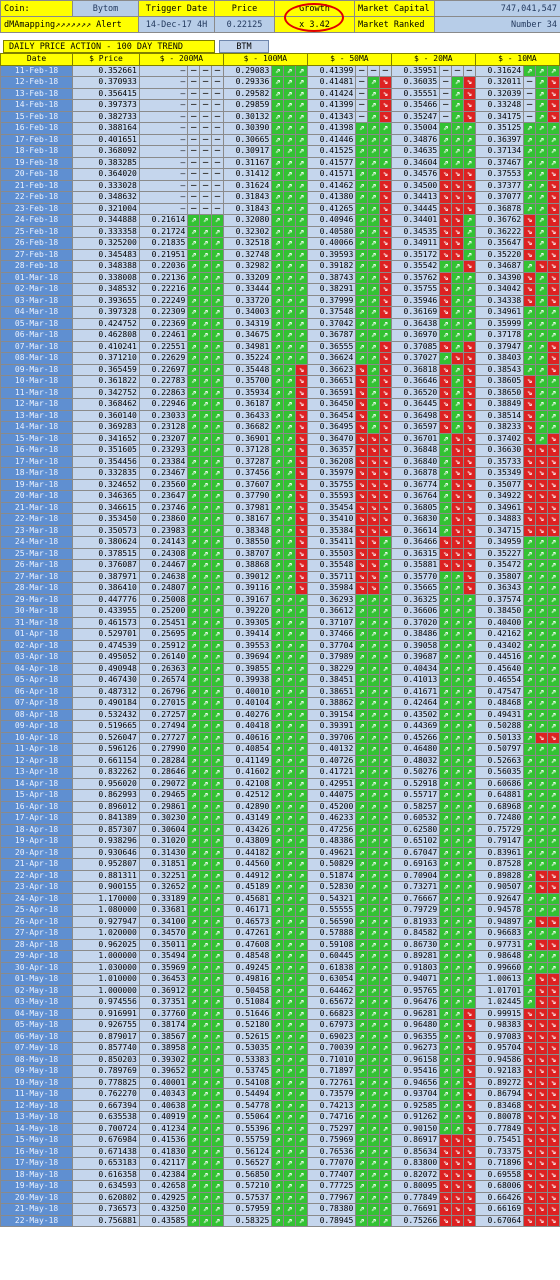 The image size is (560, 1280). I want to click on row-ma20: 0.89281, so click(415, 956).